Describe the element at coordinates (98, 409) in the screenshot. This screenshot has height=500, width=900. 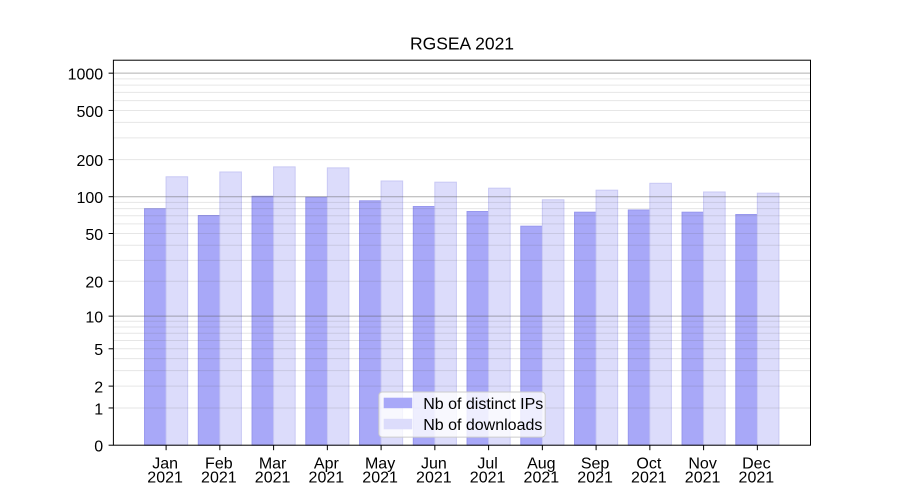
I see `svg-text: 1` at that location.